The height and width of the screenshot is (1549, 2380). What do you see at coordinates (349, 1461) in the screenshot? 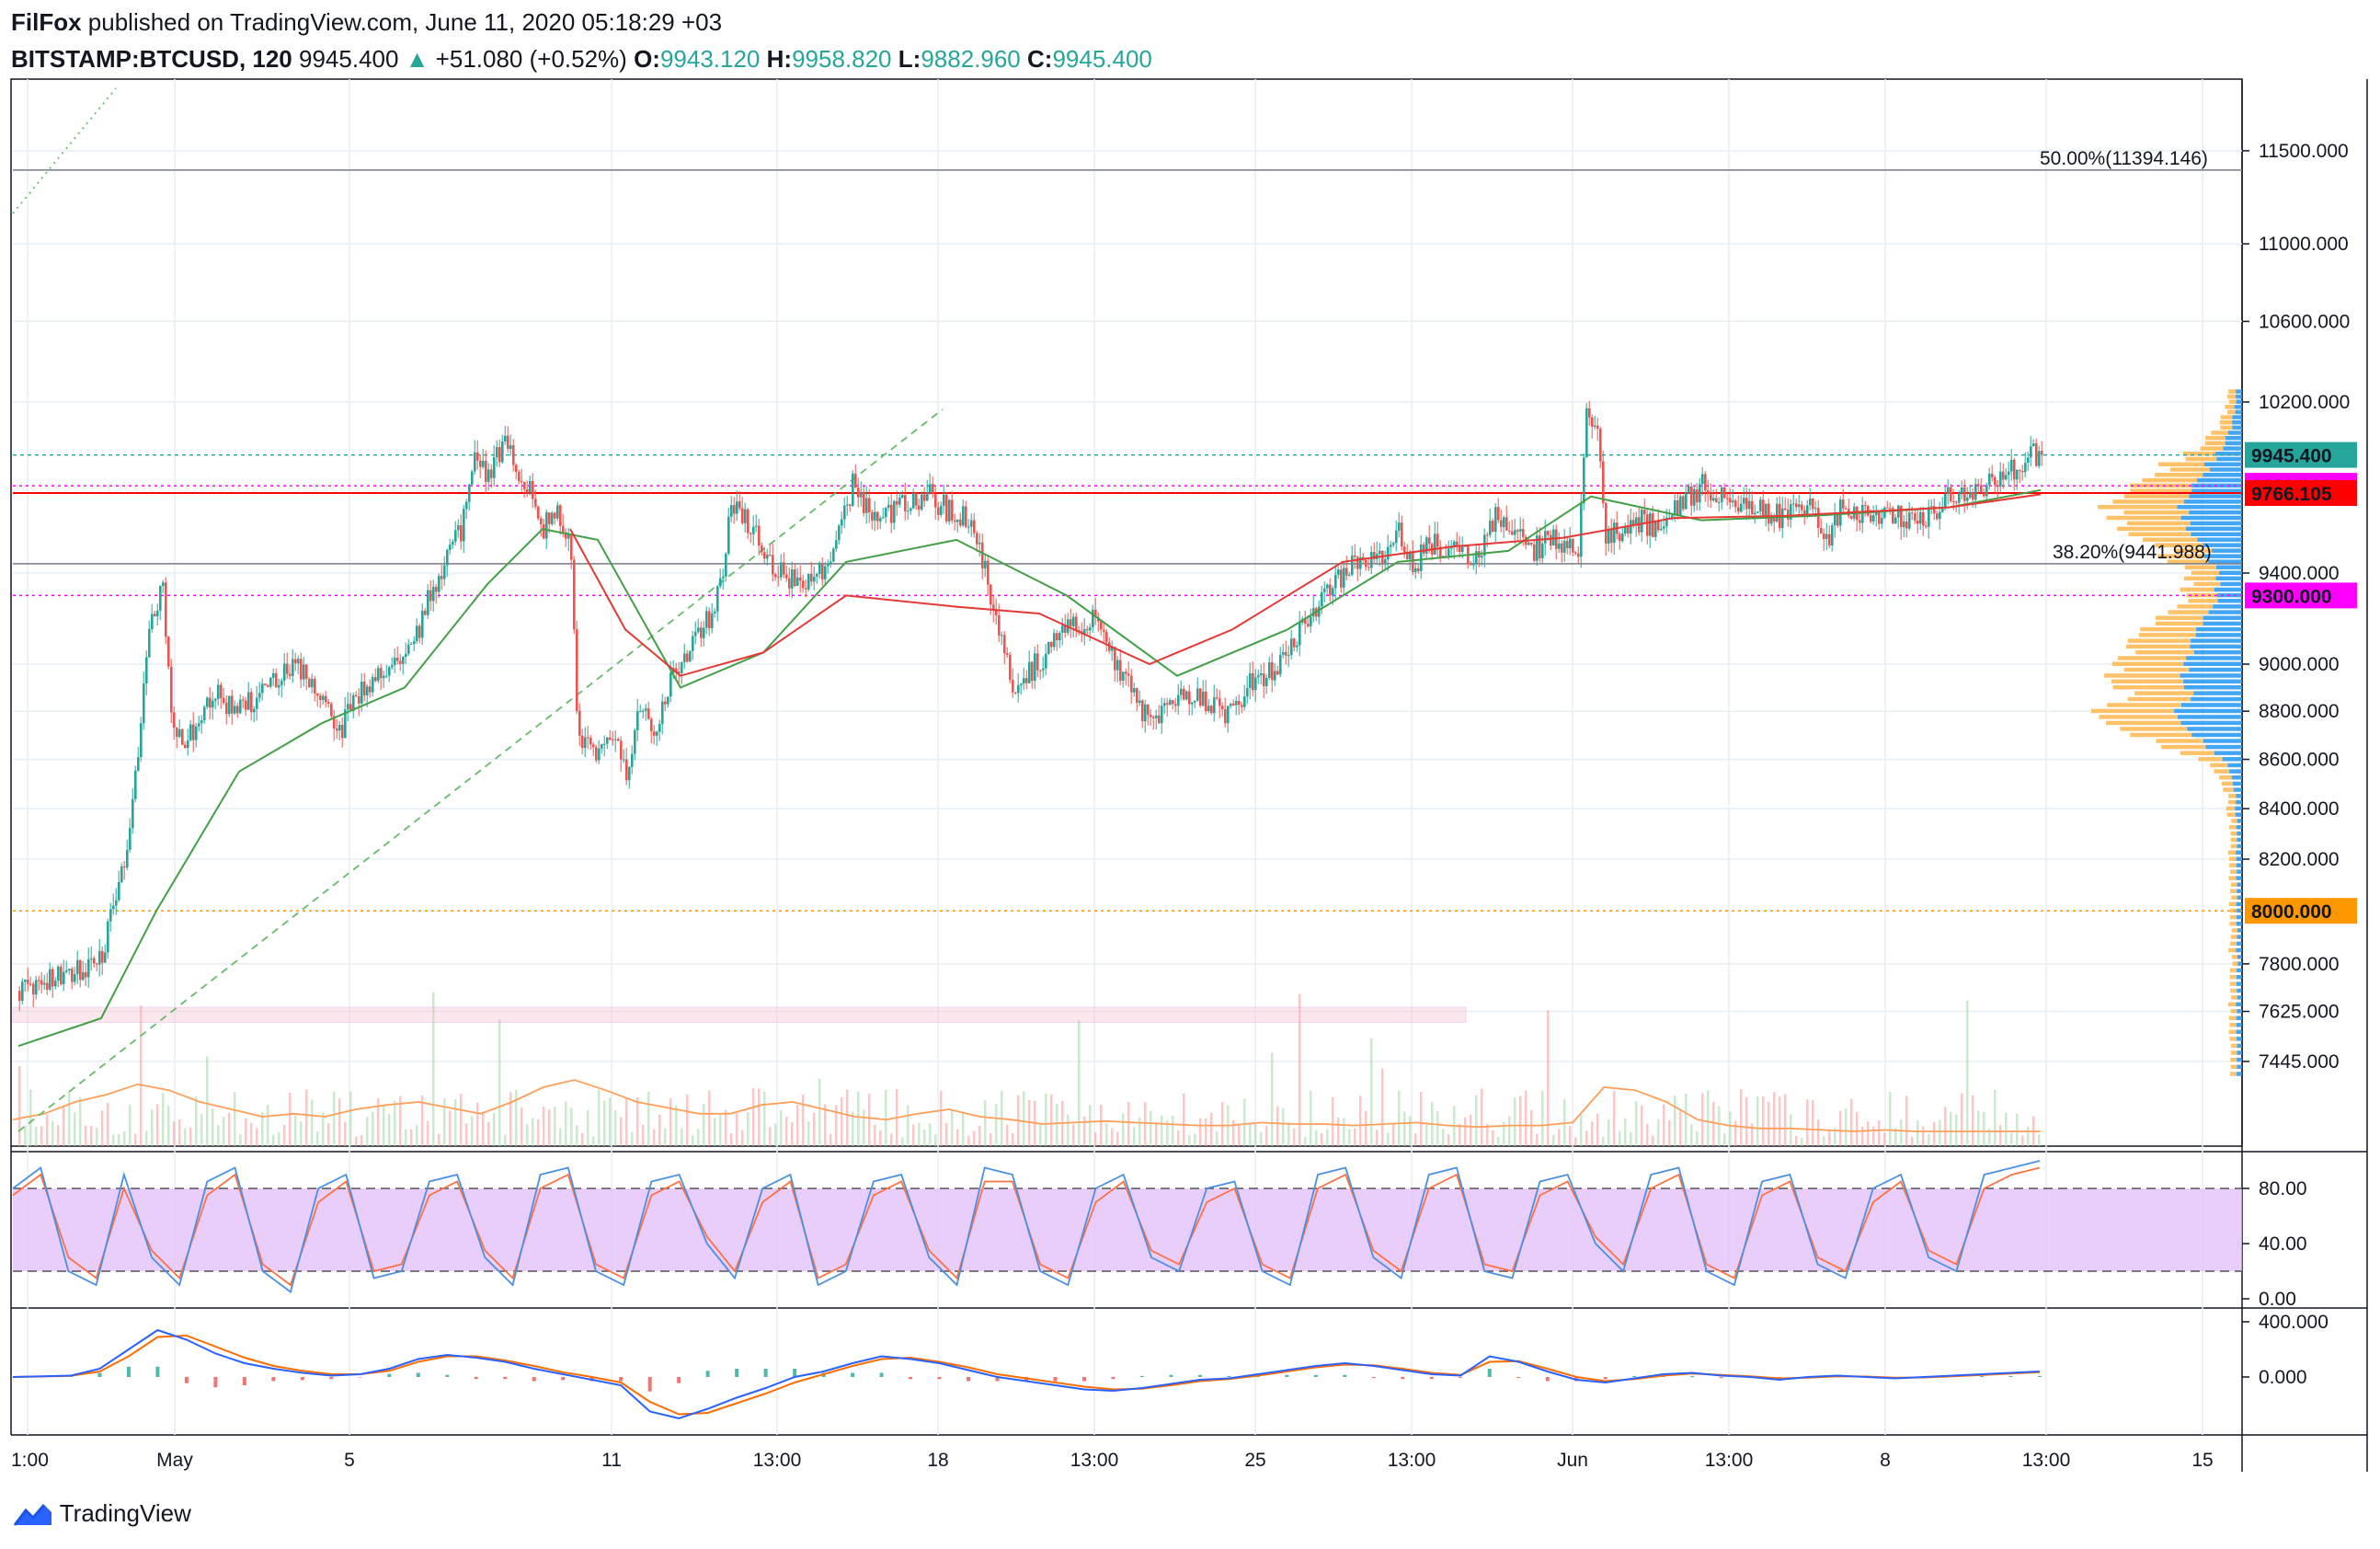
I see `time-tick-label: 5` at bounding box center [349, 1461].